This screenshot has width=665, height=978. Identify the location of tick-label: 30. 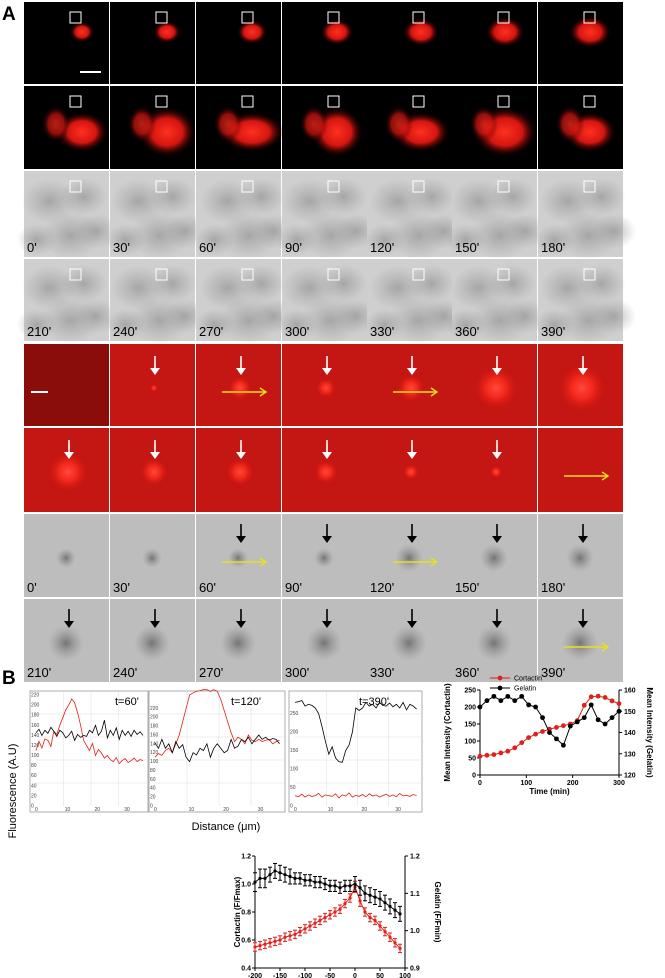
(127, 810).